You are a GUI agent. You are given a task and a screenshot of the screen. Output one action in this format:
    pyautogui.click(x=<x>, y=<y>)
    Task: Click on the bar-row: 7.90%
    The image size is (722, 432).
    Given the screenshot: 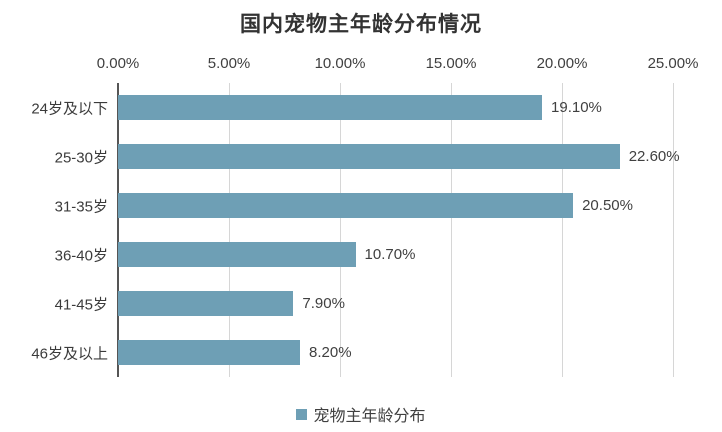 What is the action you would take?
    pyautogui.click(x=395, y=303)
    